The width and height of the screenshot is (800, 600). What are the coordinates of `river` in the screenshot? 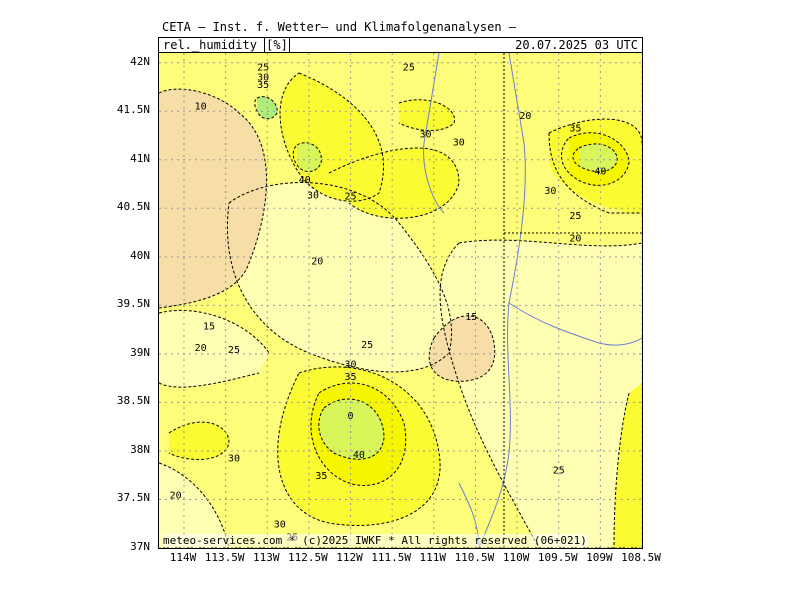 It's located at (575, 324).